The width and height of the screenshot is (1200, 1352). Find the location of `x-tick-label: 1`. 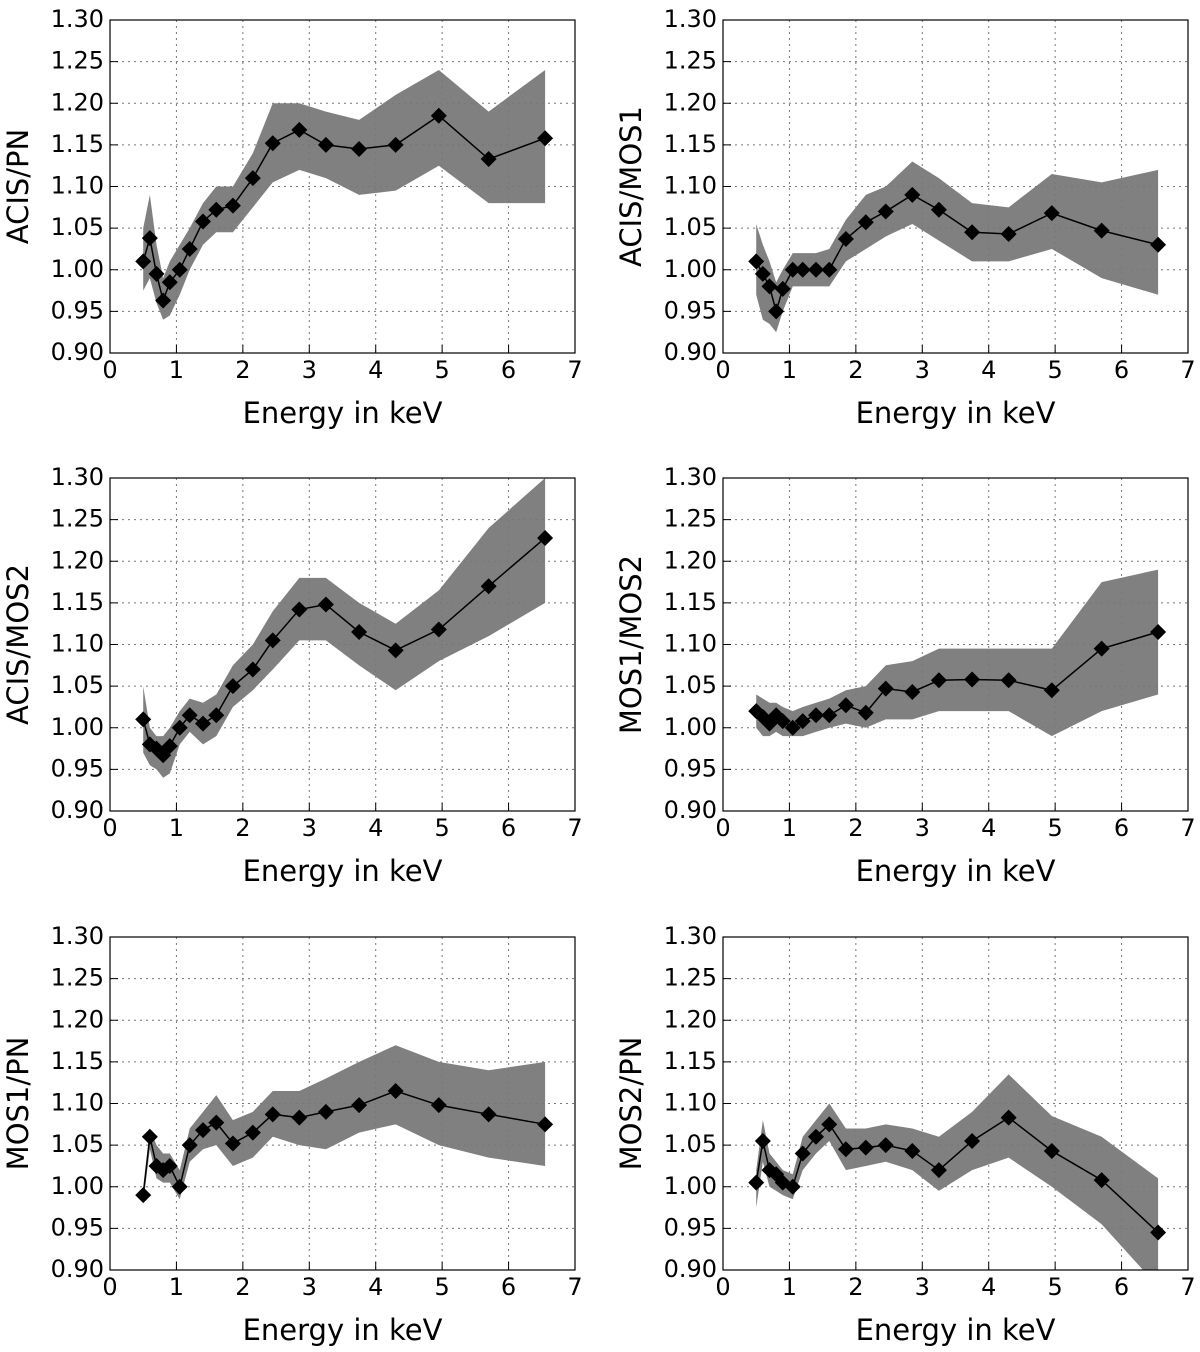

x-tick-label: 1 is located at coordinates (789, 370).